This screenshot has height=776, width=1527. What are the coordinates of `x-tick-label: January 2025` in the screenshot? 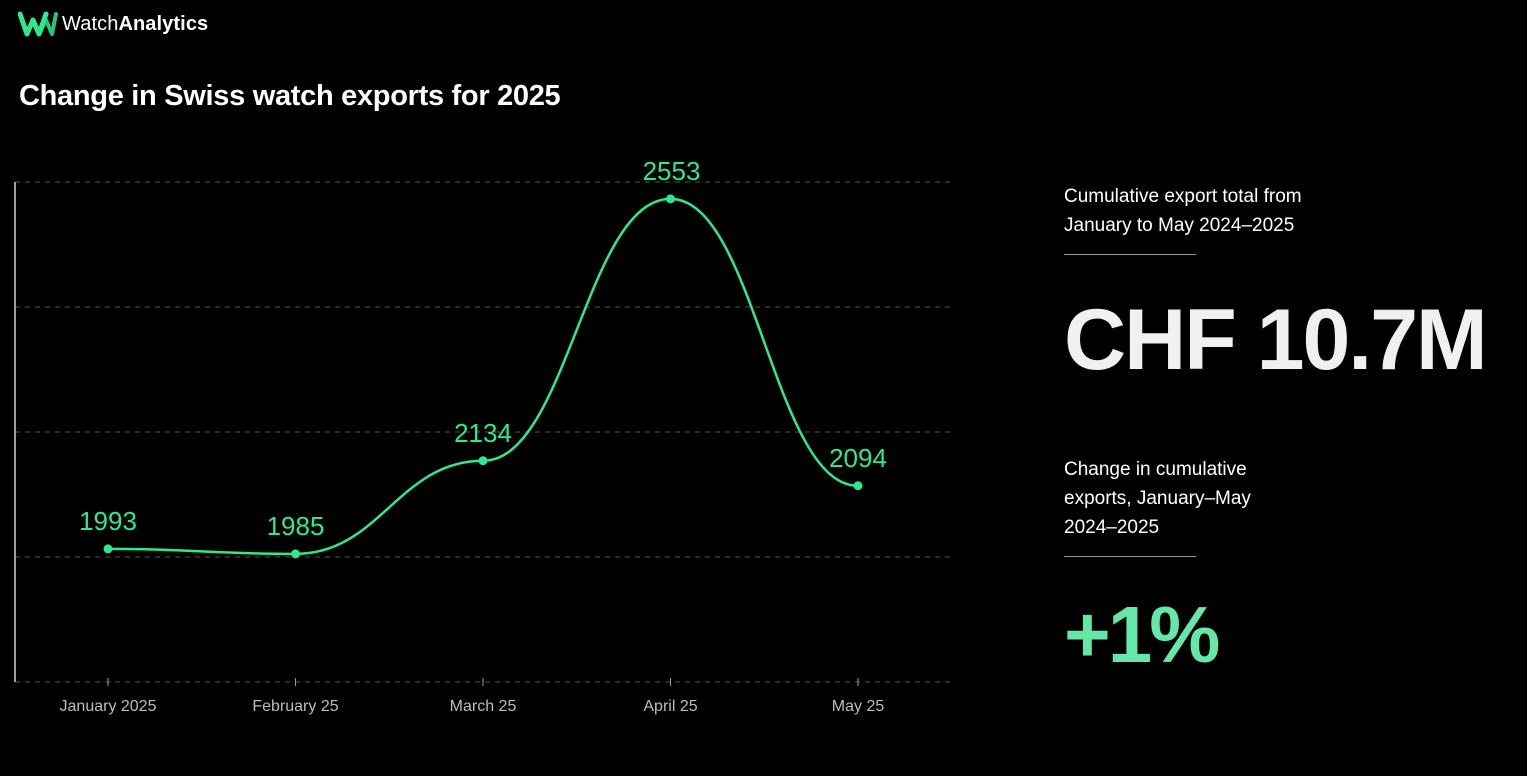 It's located at (108, 706).